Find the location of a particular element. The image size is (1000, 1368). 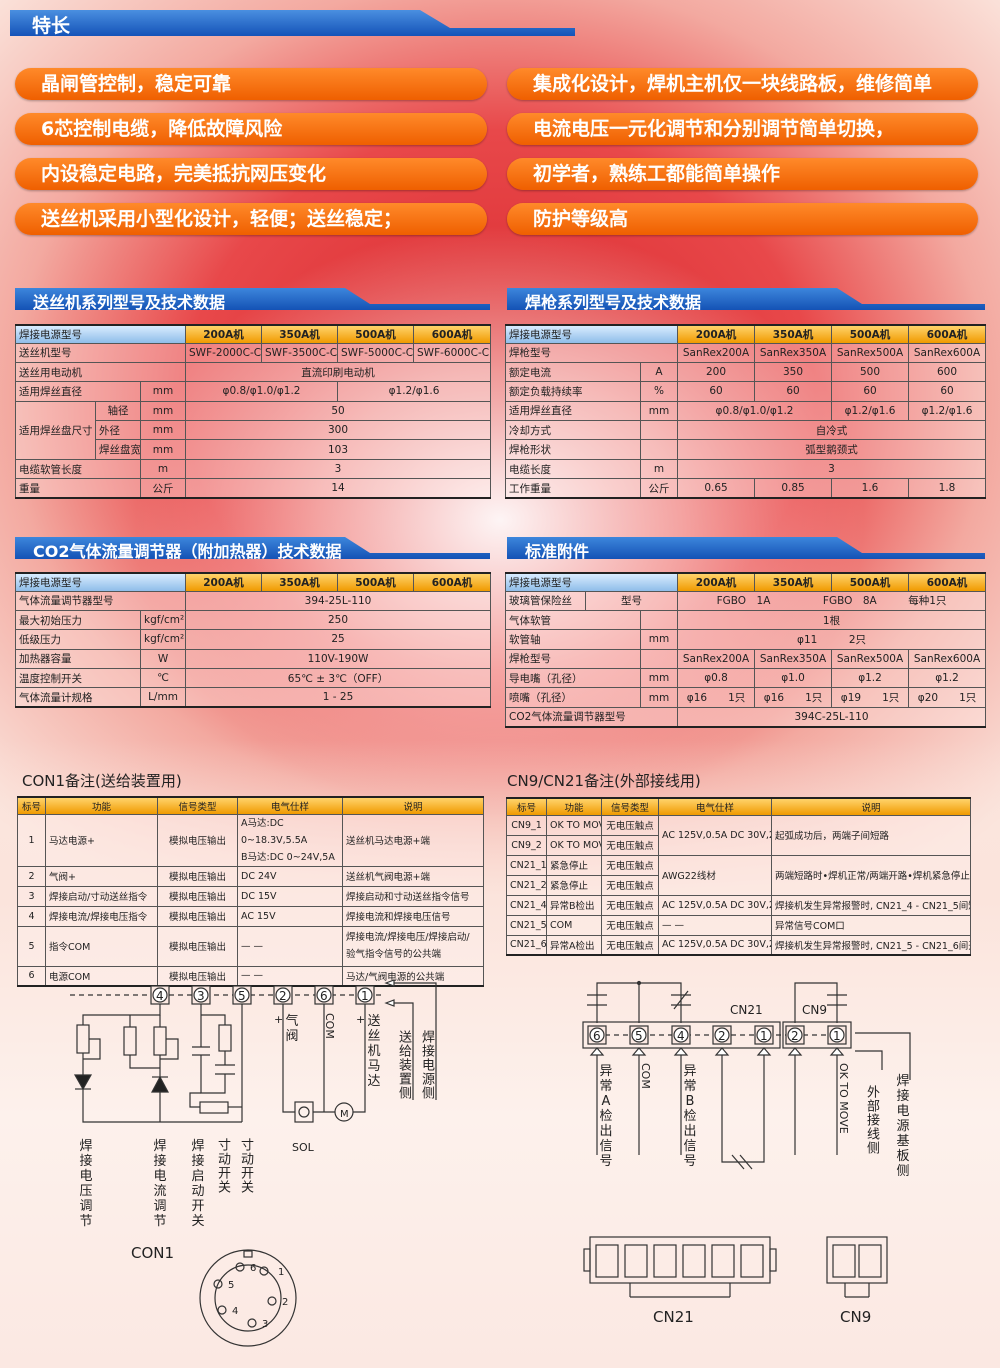

table-cell: OK TO MOVE is located at coordinates (574, 825).